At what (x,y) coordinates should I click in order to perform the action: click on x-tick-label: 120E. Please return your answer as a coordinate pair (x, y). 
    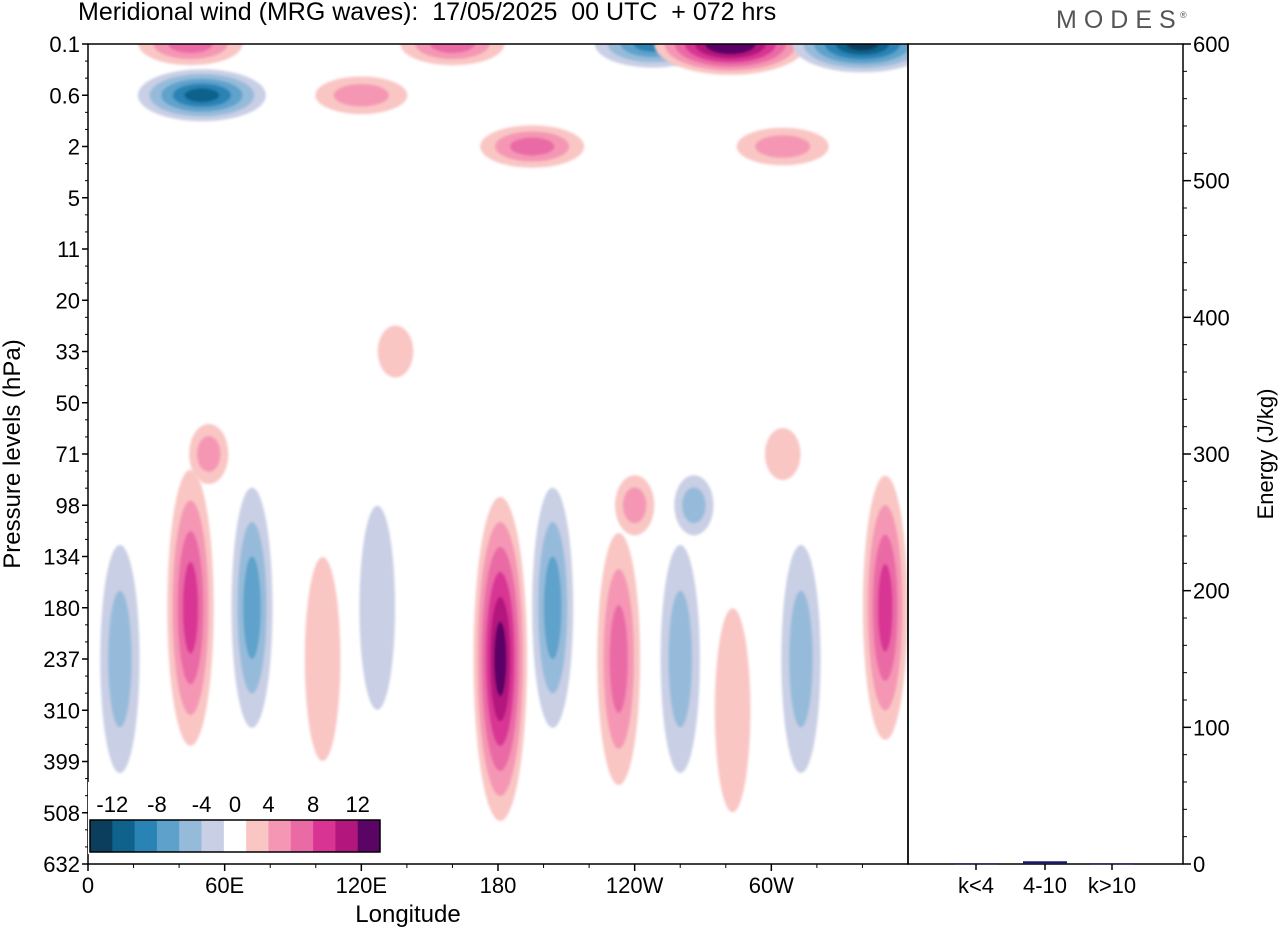
    Looking at the image, I should click on (361, 885).